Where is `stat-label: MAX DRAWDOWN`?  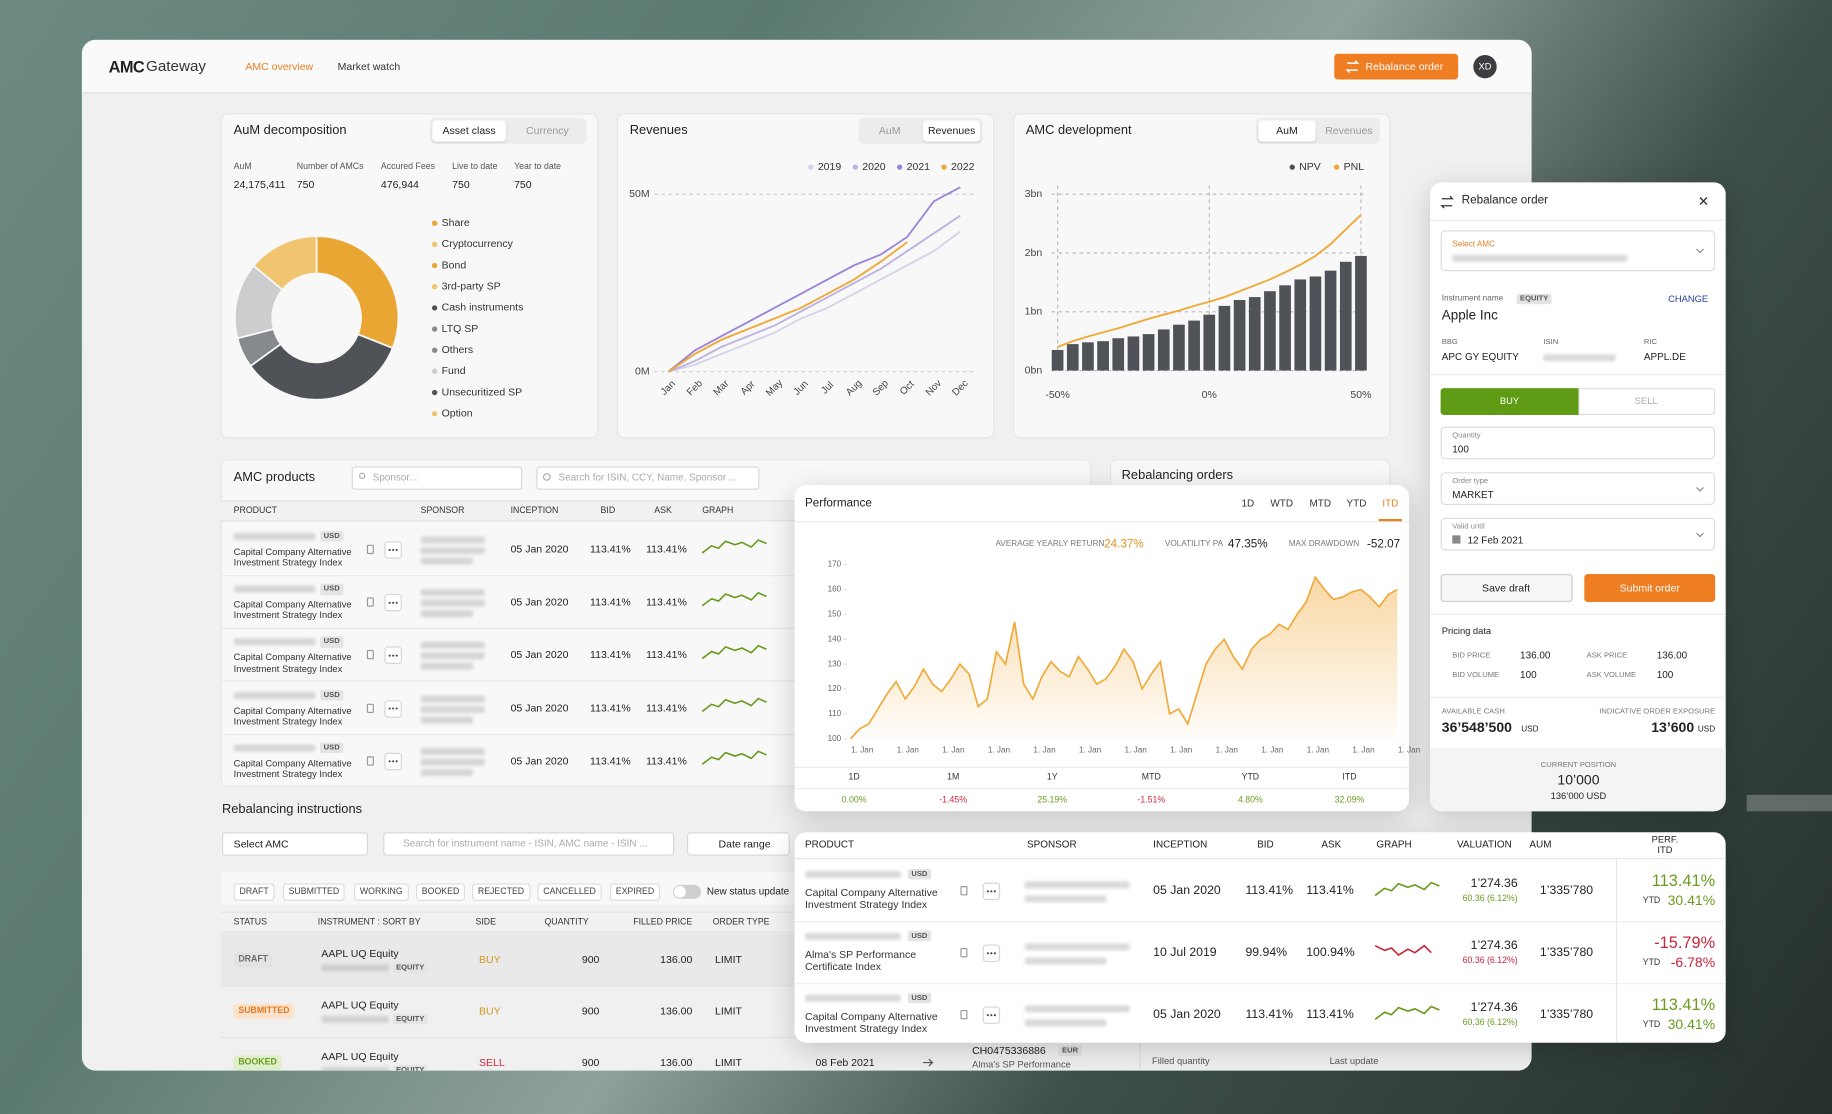 stat-label: MAX DRAWDOWN is located at coordinates (1324, 544).